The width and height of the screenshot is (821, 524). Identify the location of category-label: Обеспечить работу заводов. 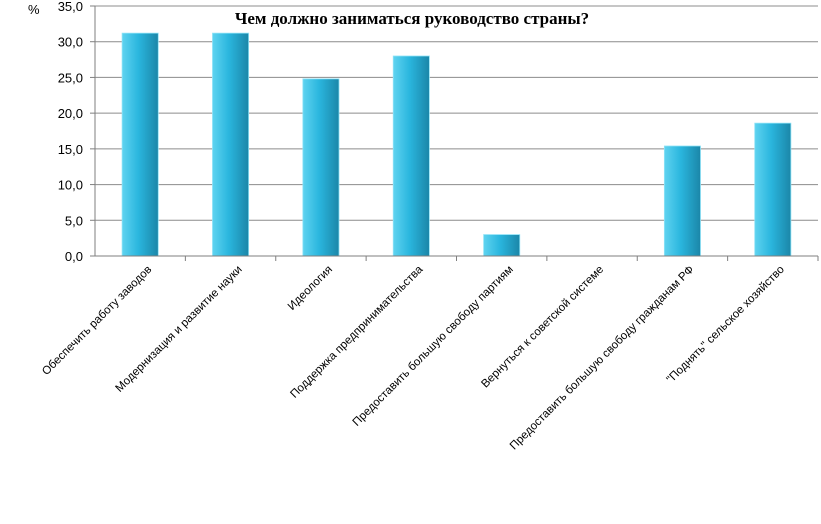
(97, 321).